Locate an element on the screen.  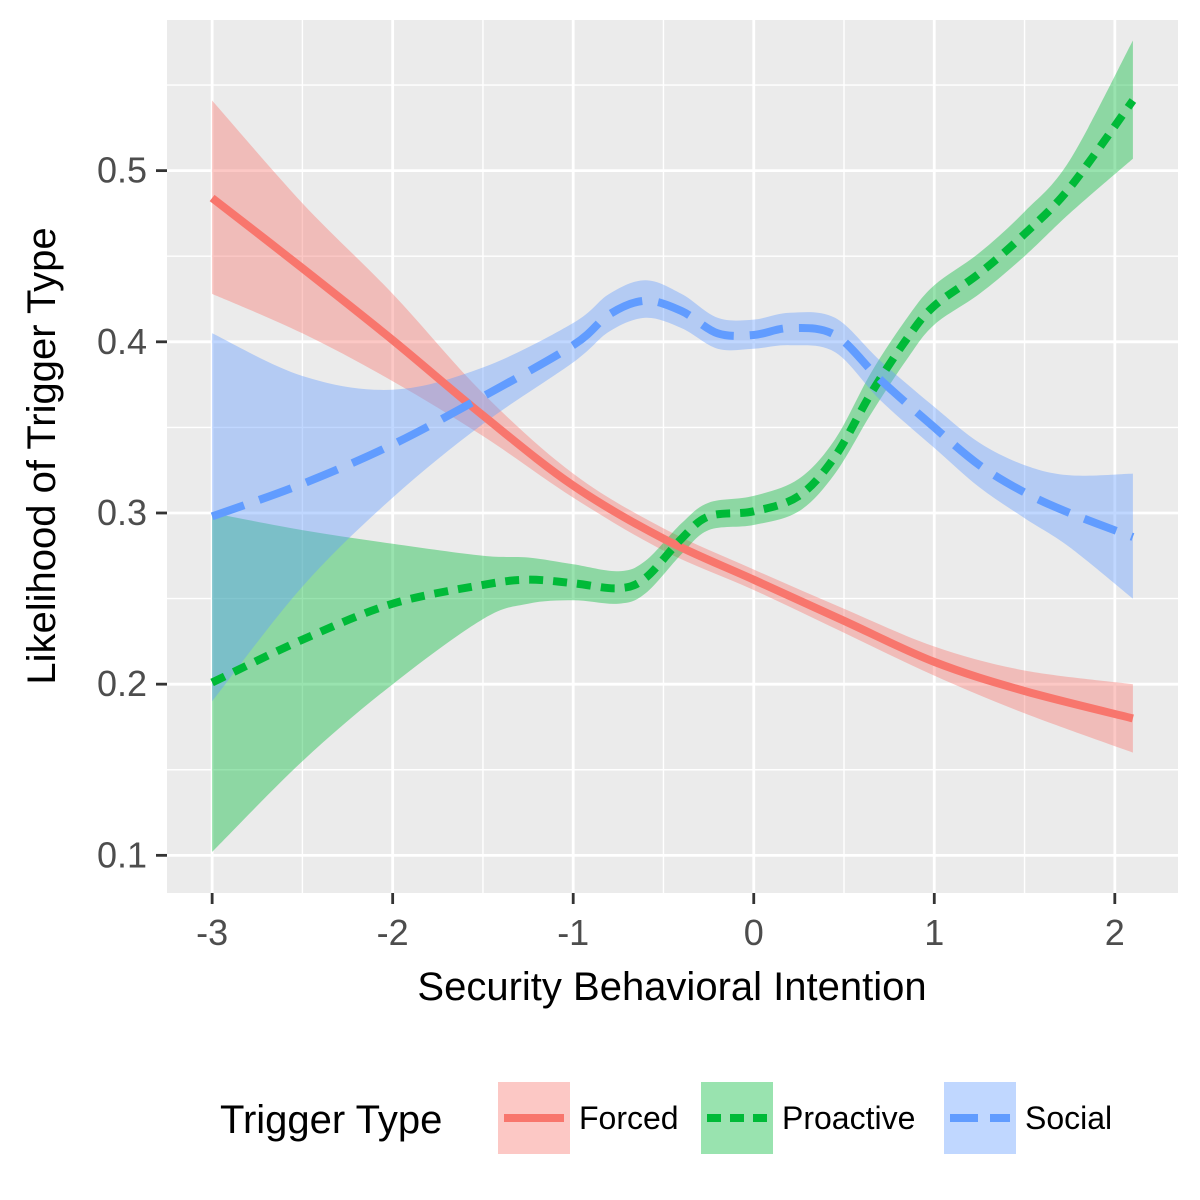
x-tick-label: -2 is located at coordinates (393, 932).